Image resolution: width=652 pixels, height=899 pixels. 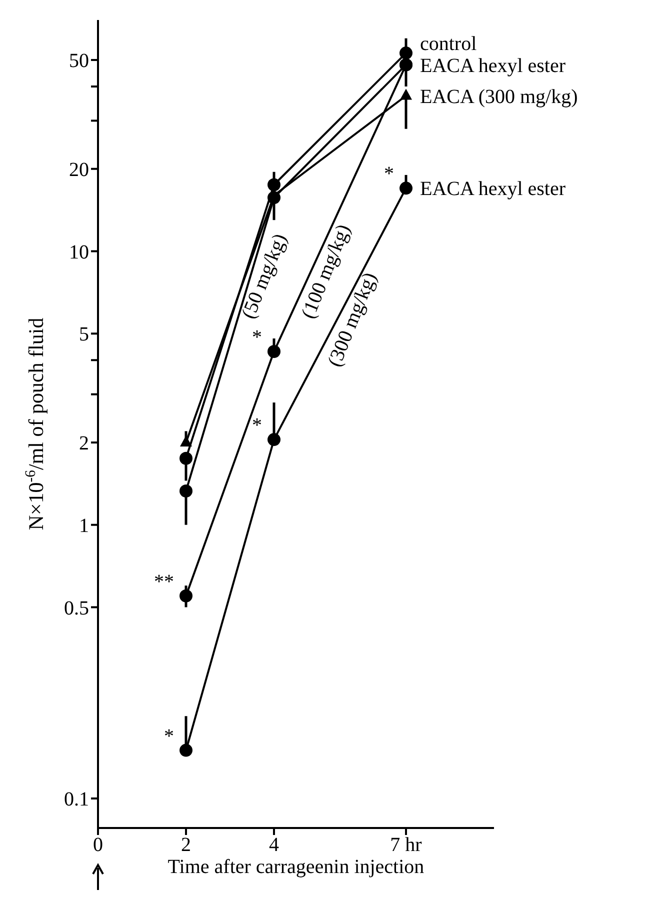 What do you see at coordinates (499, 97) in the screenshot?
I see `series-label: EACA (300 mg/kg)` at bounding box center [499, 97].